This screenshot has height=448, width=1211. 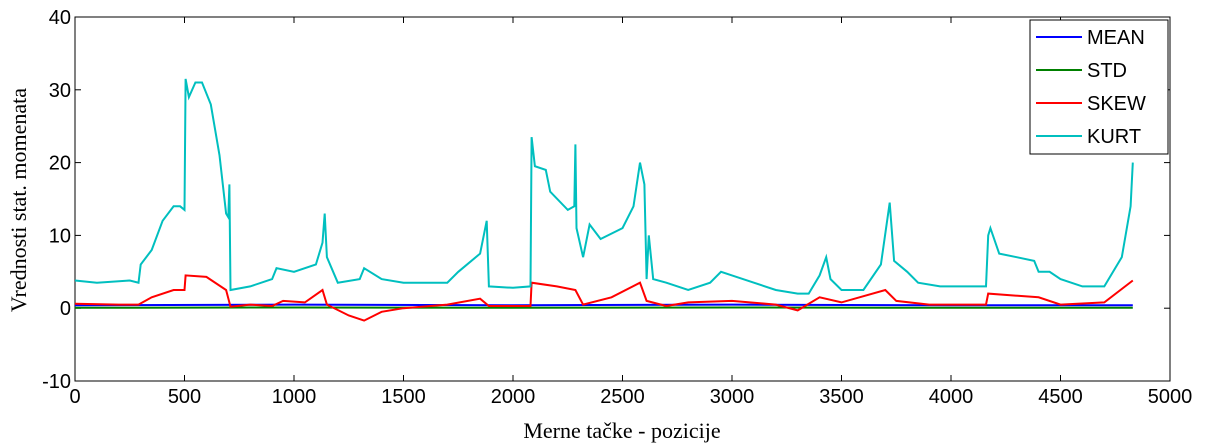 What do you see at coordinates (1116, 38) in the screenshot?
I see `legend-label: MEAN` at bounding box center [1116, 38].